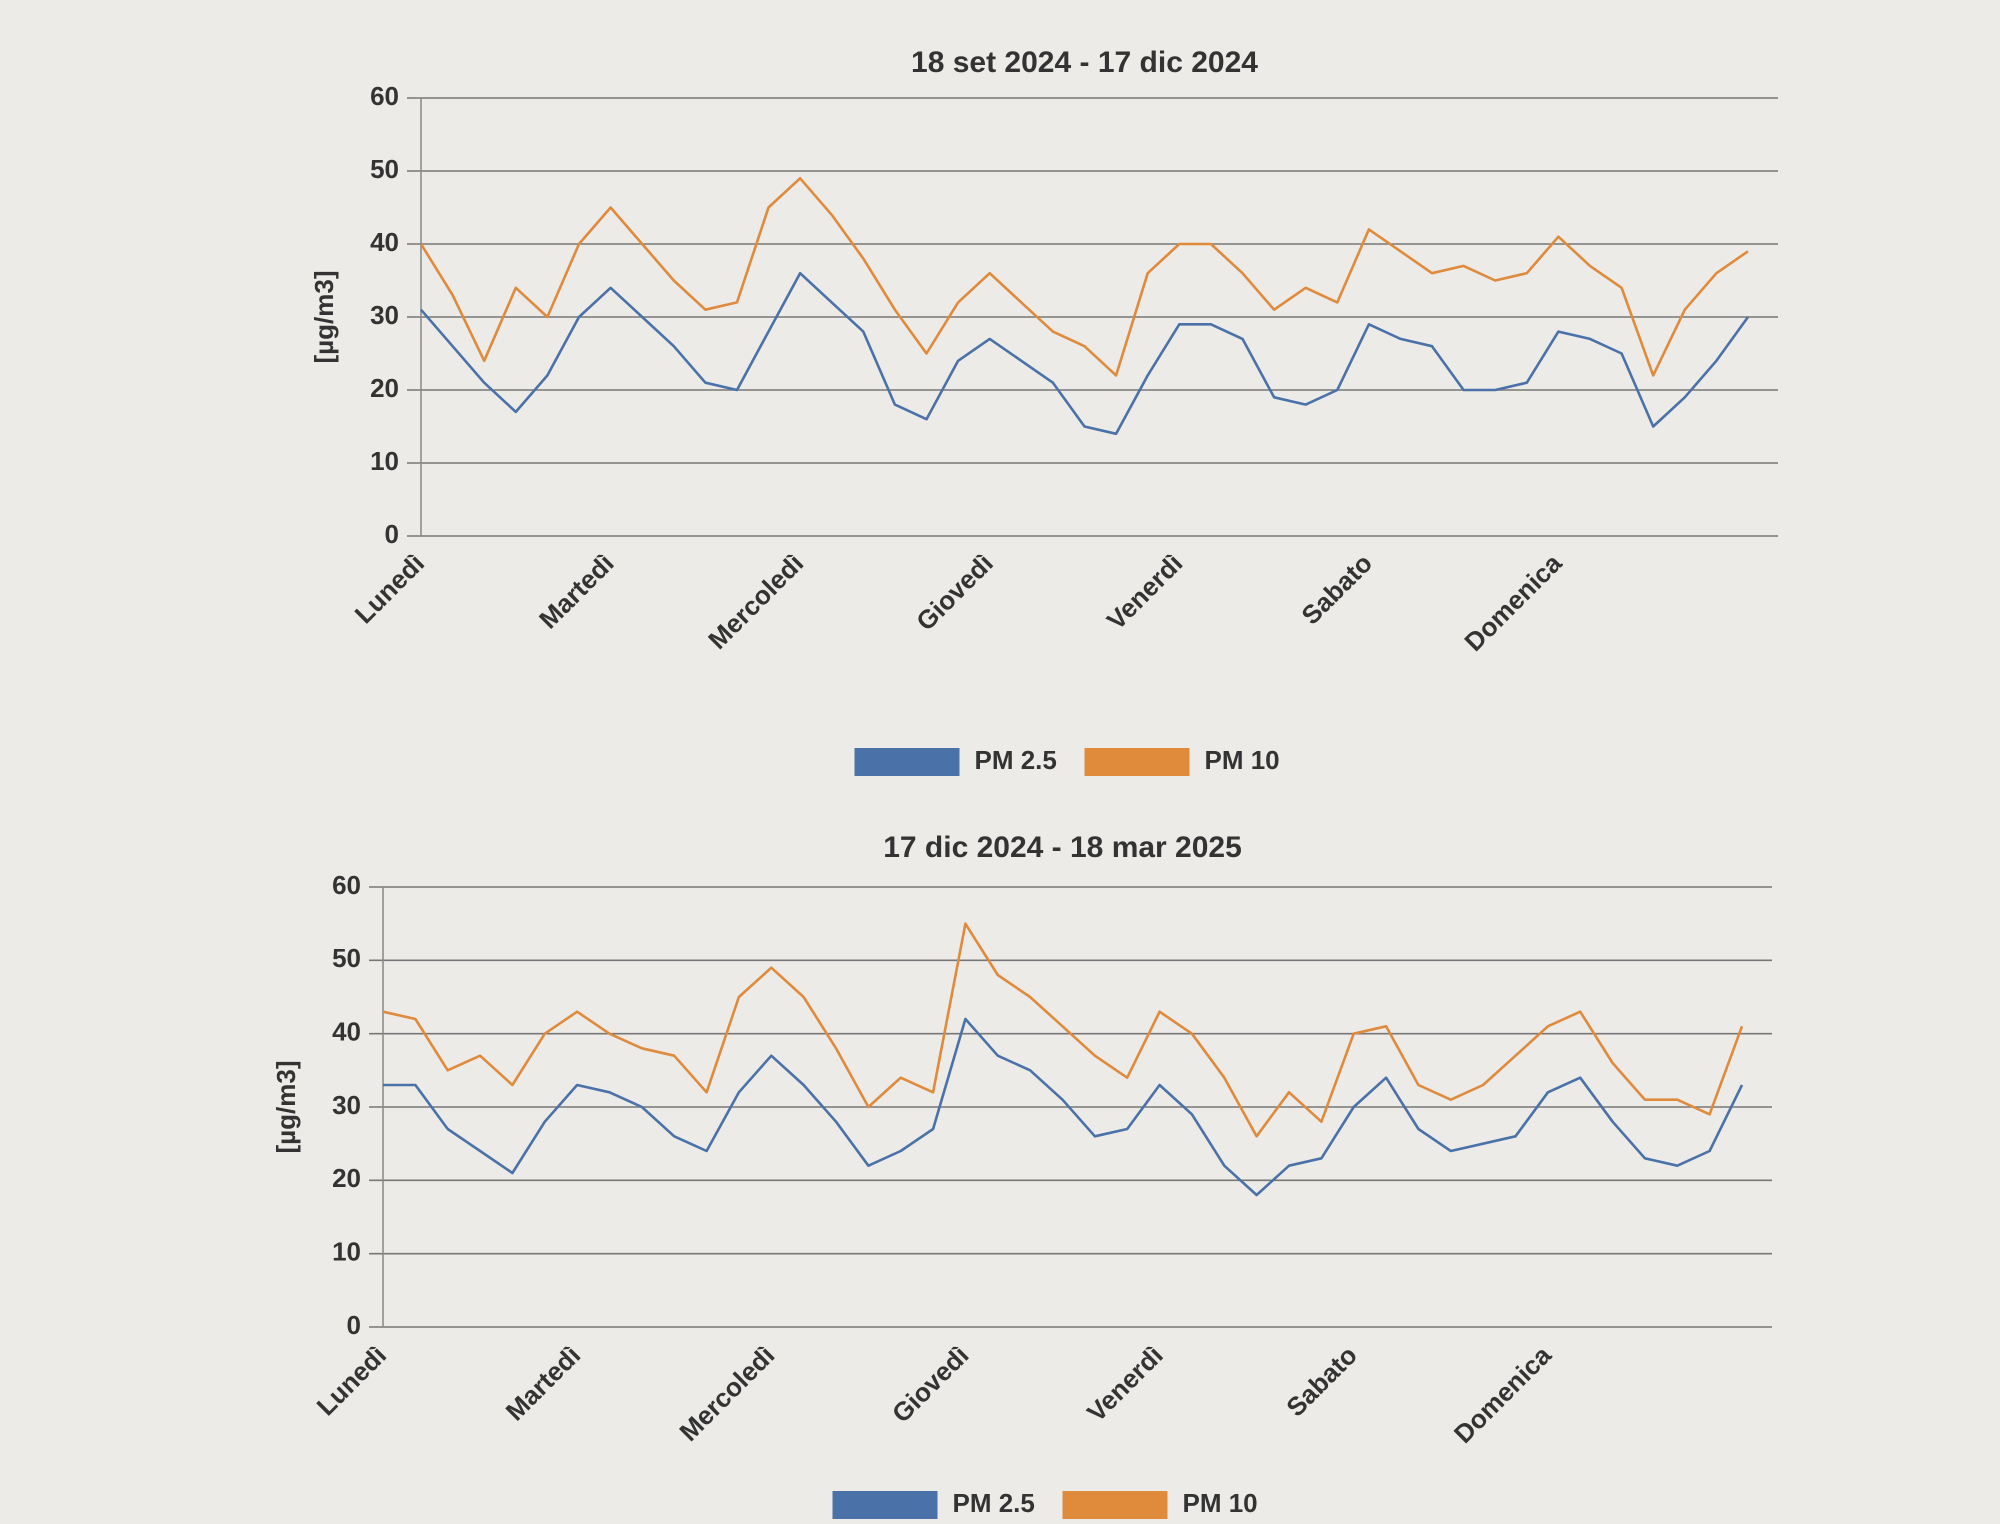 The height and width of the screenshot is (1524, 2000). Describe the element at coordinates (1084, 62) in the screenshot. I see `chart-title: 18 set 2024 - 17 dic 2024` at that location.